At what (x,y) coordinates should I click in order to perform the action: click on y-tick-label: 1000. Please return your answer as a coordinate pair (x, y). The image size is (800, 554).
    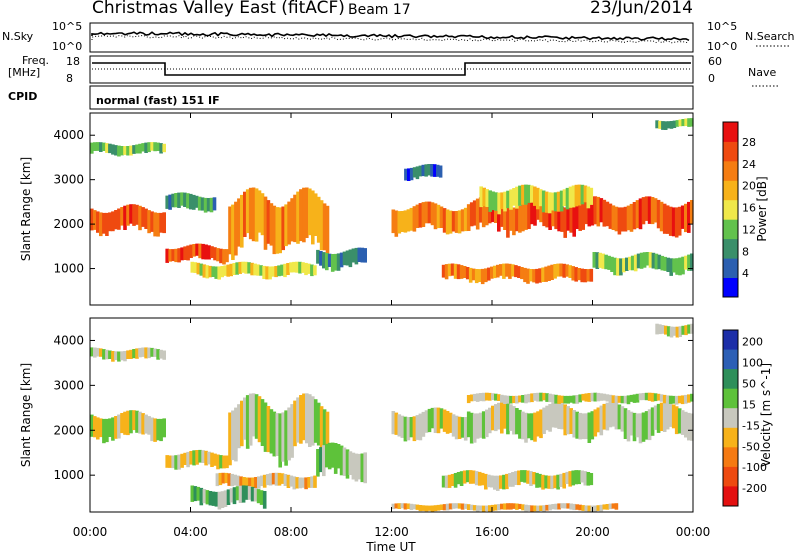
    Looking at the image, I should click on (68, 269).